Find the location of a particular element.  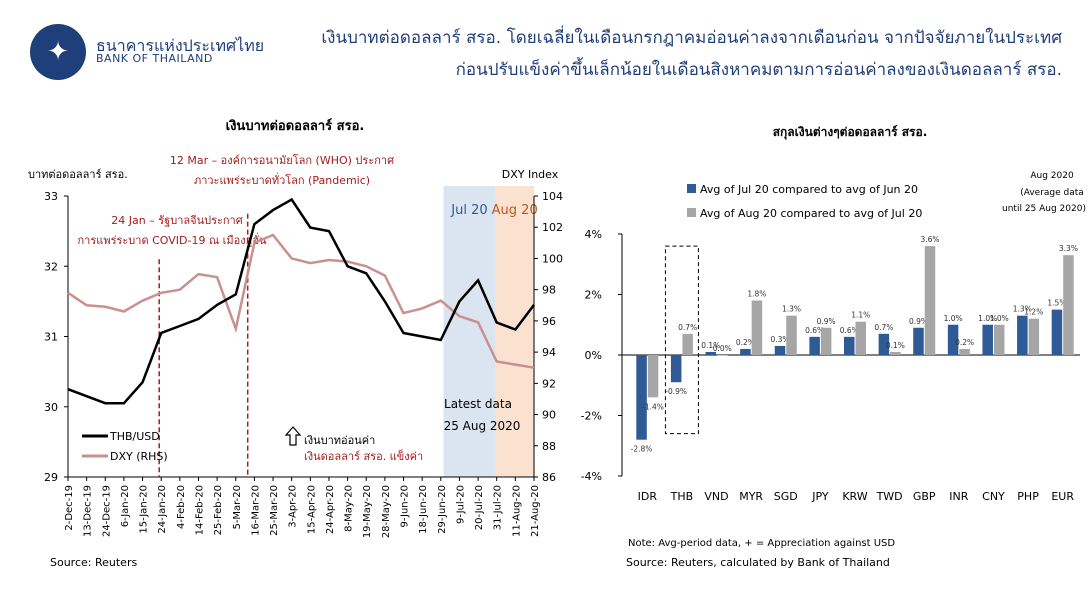

bar-jul-value-label: 1.5% is located at coordinates (1056, 303).